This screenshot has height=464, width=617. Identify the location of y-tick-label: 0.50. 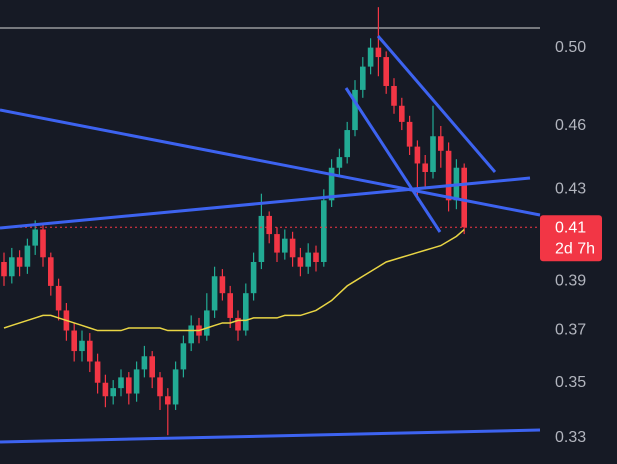
(570, 47).